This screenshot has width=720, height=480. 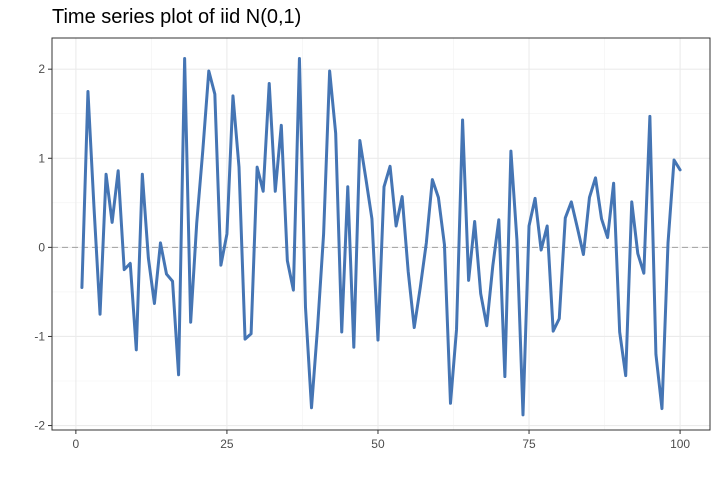 I want to click on y-tick-label: -2, so click(x=39, y=426).